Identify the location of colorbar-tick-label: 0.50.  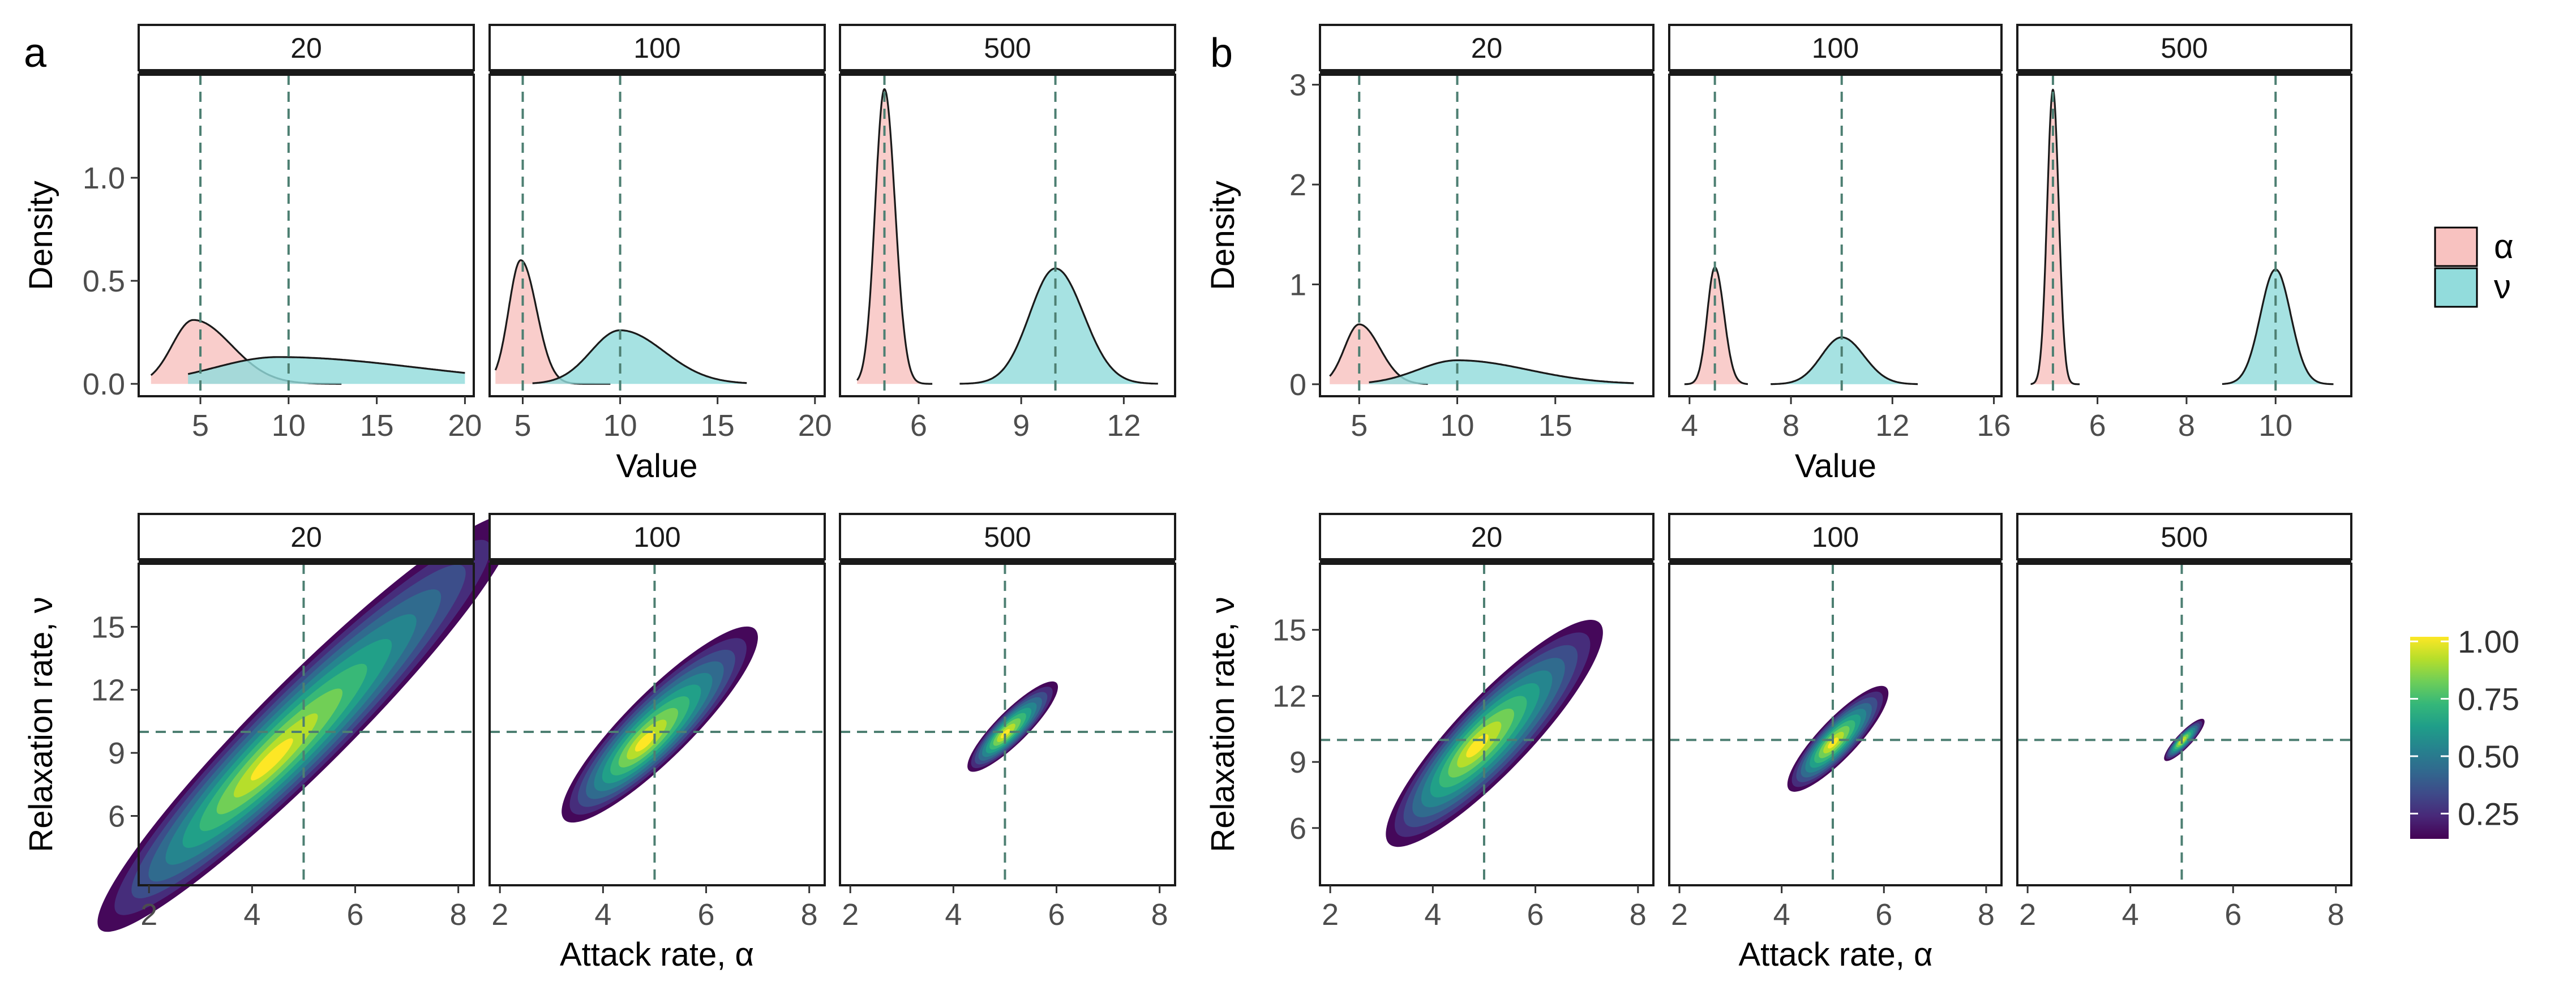
(2488, 756).